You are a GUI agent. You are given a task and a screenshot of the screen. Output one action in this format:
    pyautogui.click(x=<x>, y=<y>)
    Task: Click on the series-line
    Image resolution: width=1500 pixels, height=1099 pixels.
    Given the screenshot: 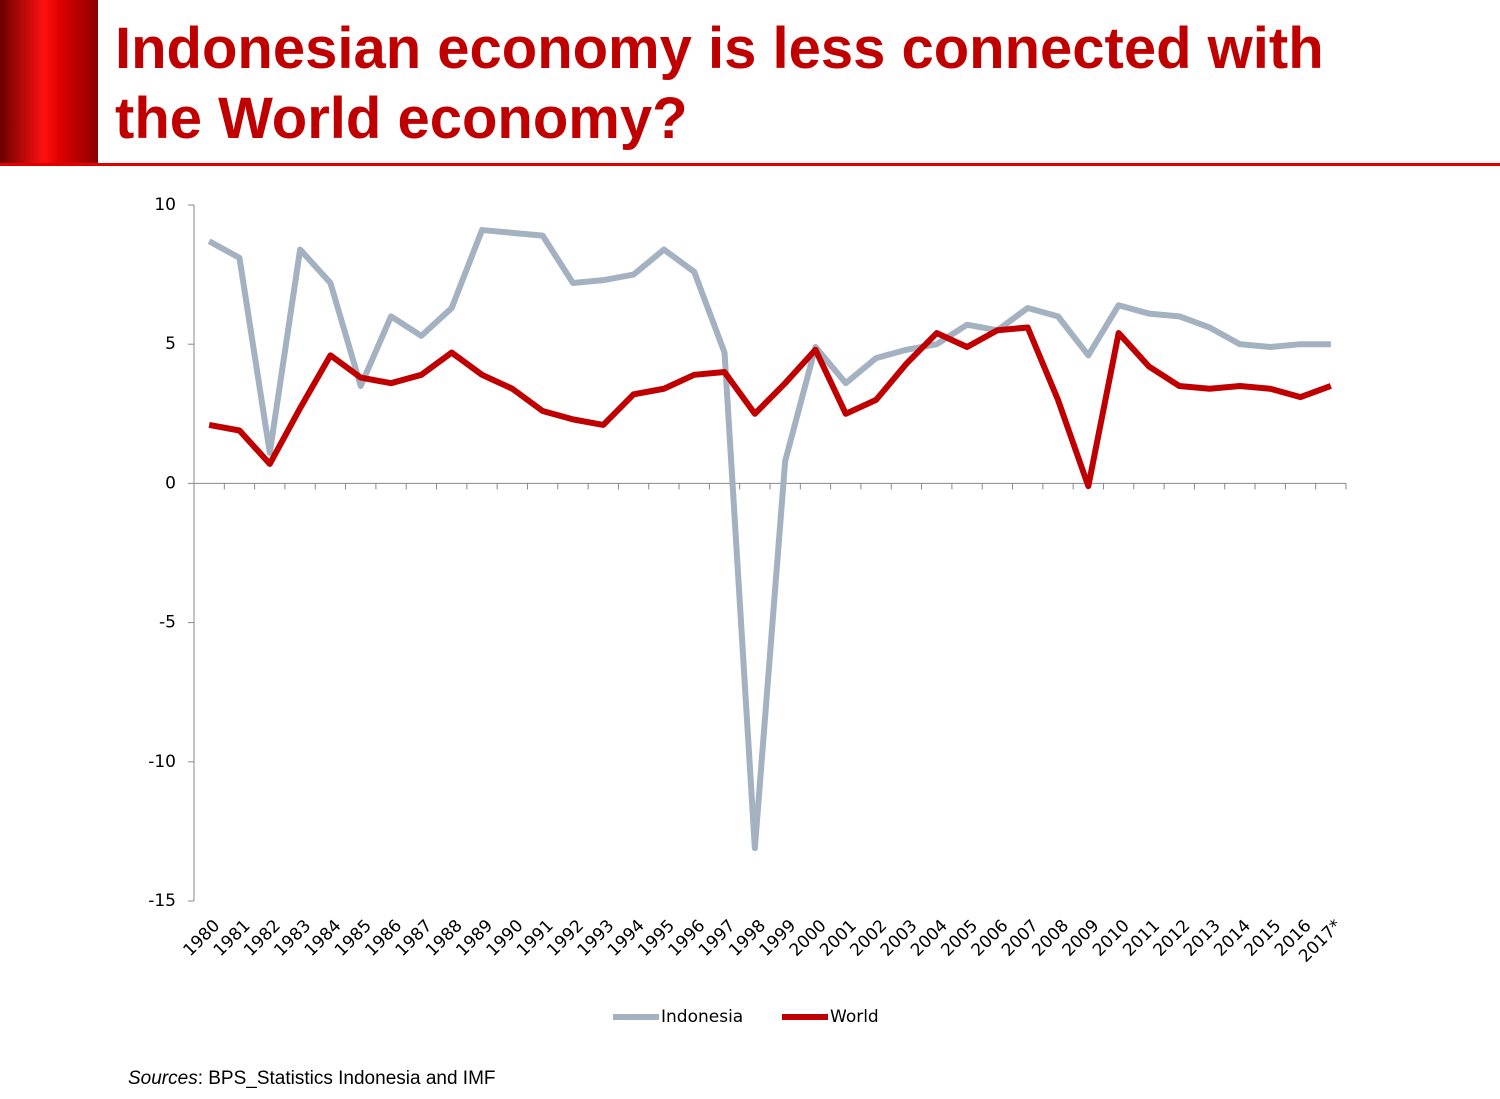 What is the action you would take?
    pyautogui.click(x=770, y=407)
    